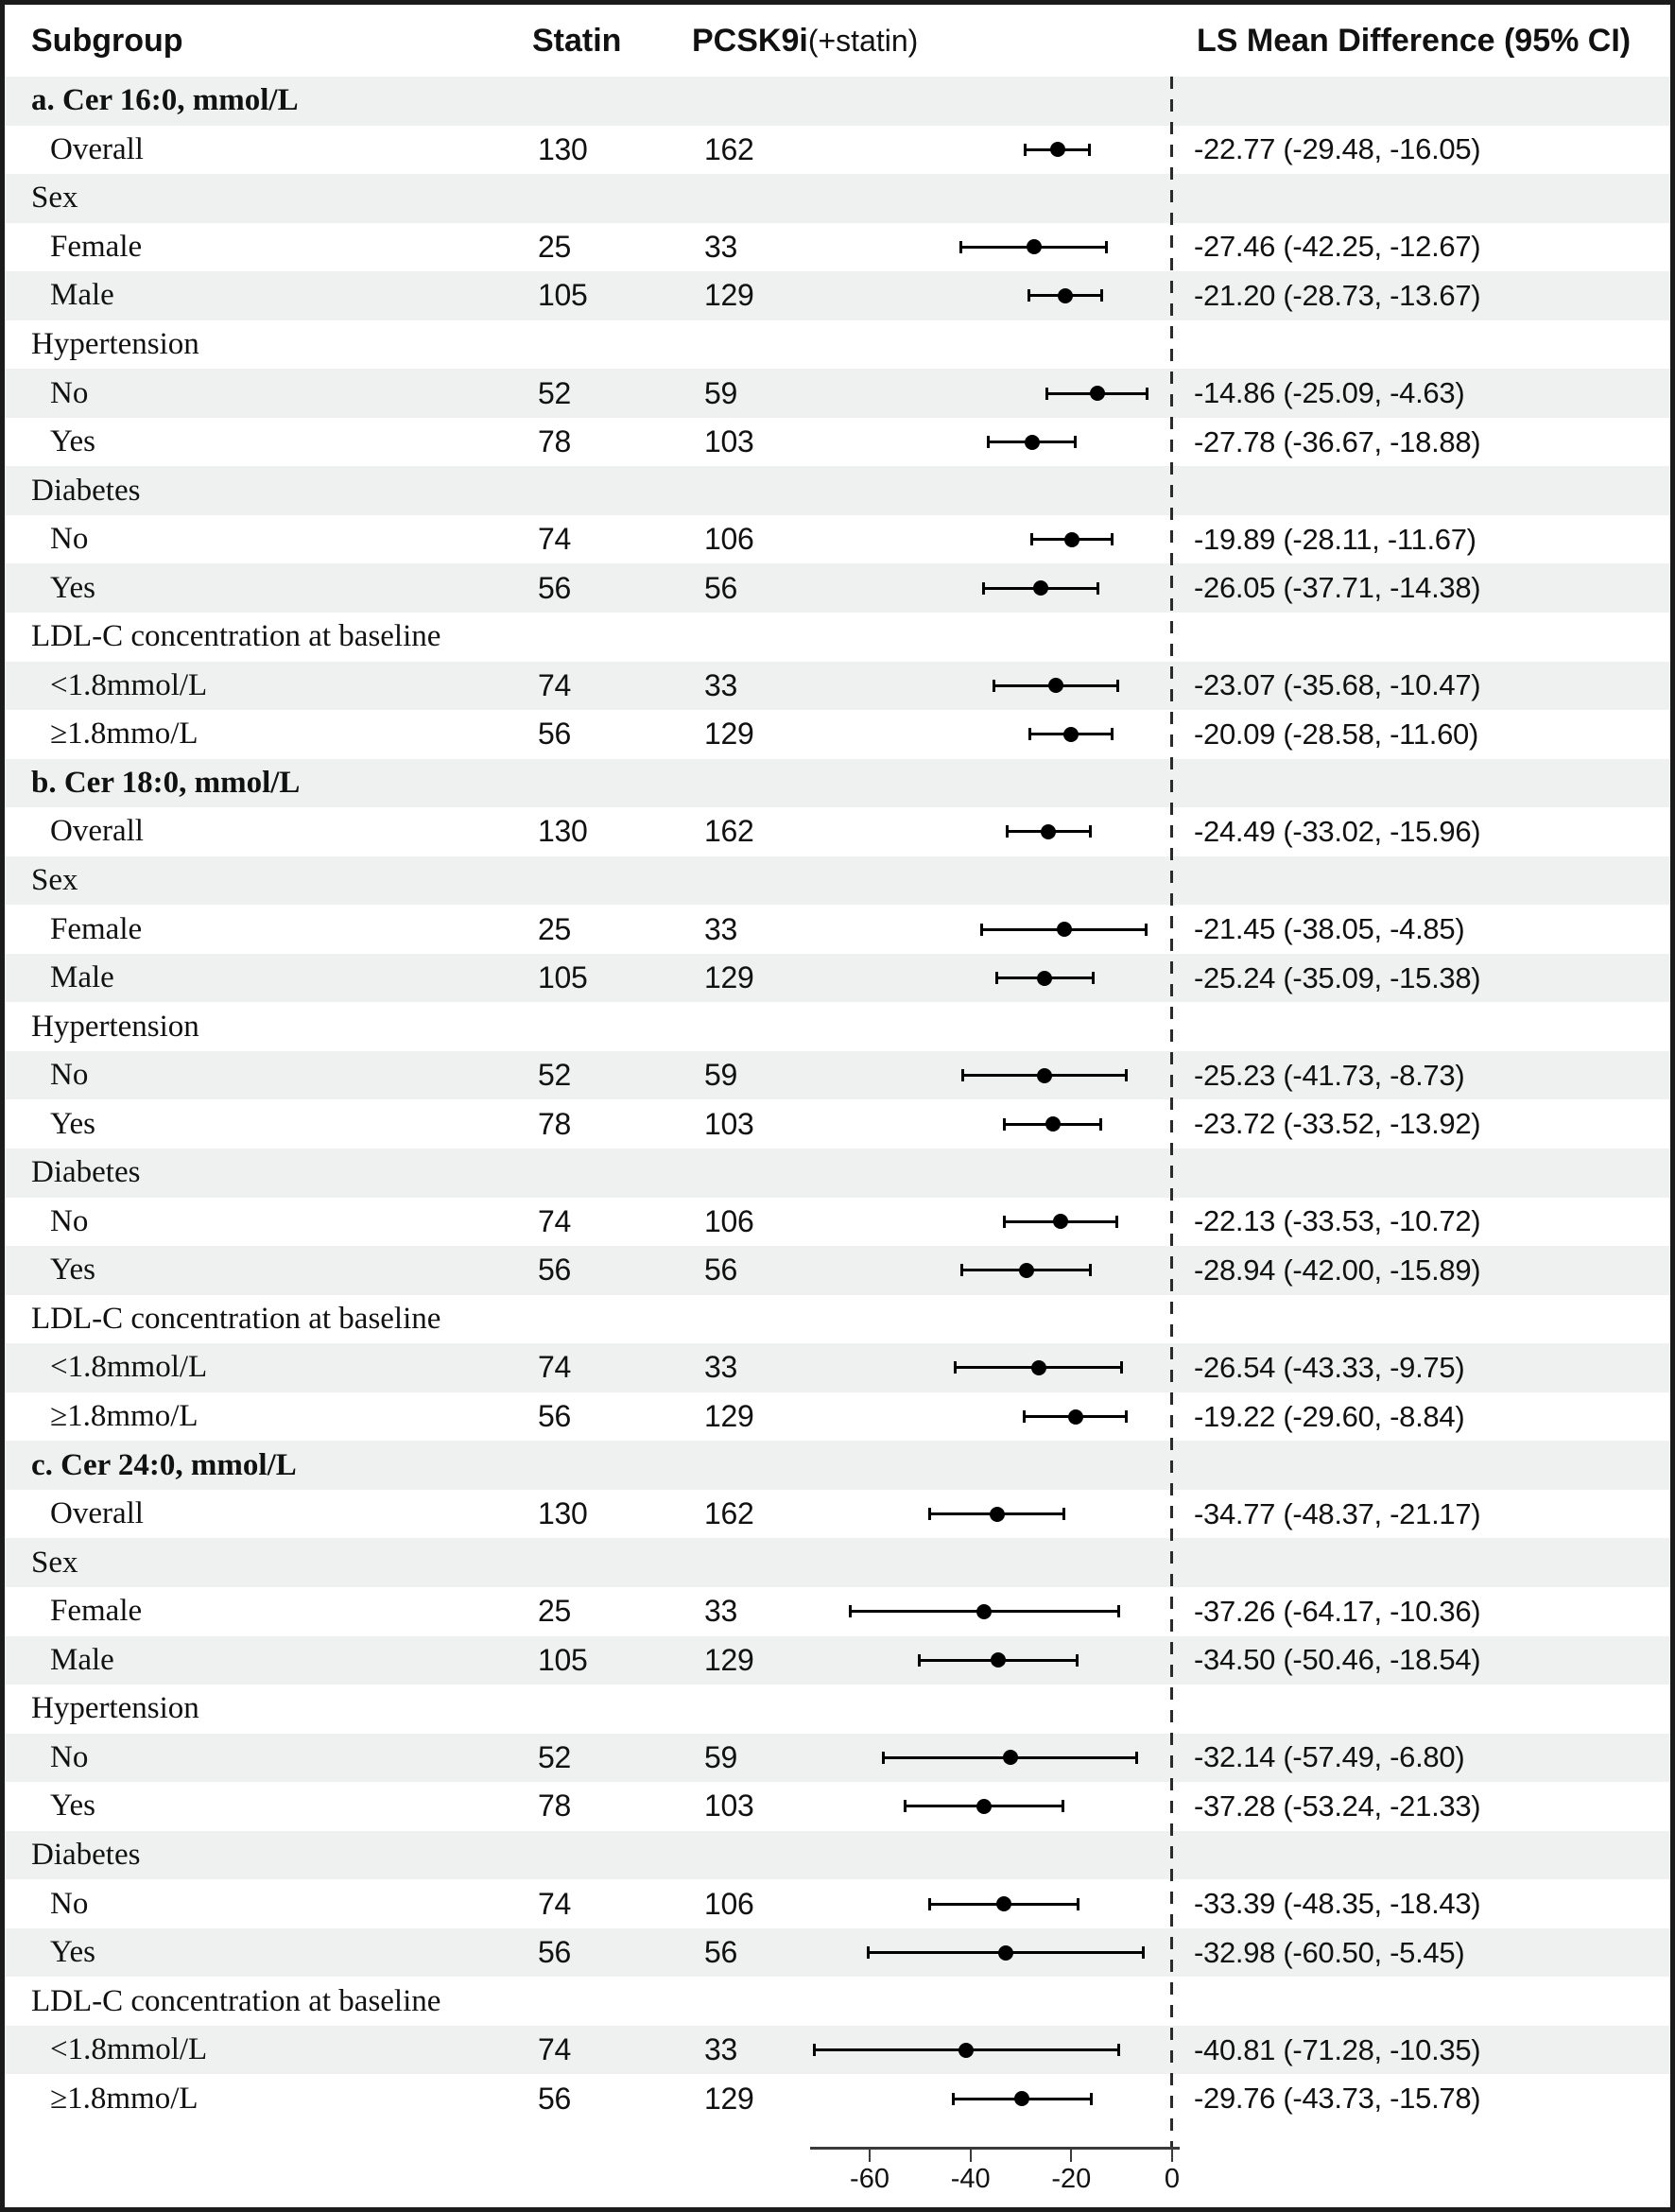  What do you see at coordinates (837, 2001) in the screenshot?
I see `group-row: LDL-C concentration at baseline` at bounding box center [837, 2001].